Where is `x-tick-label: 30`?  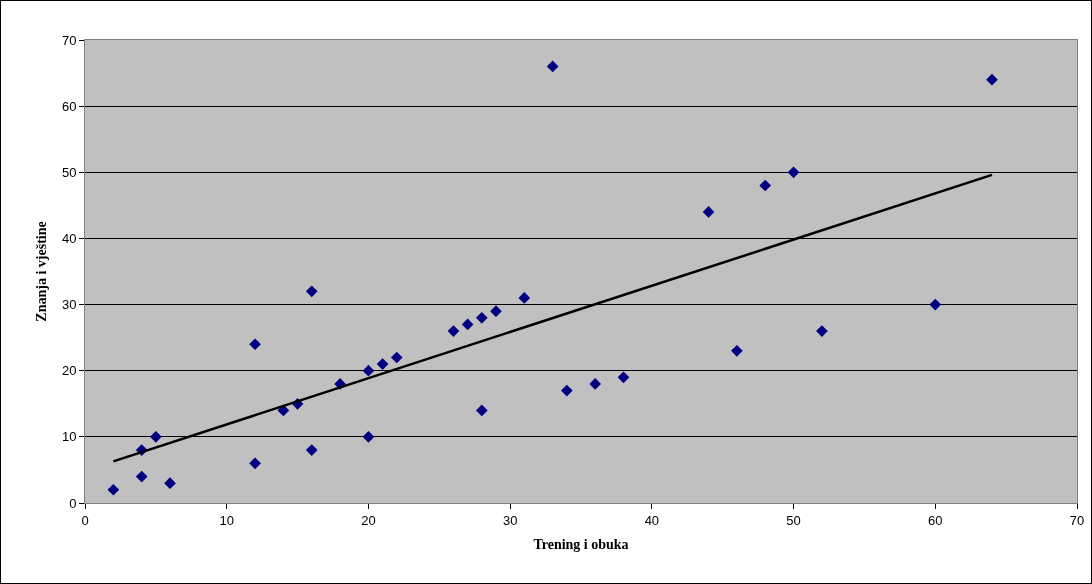 x-tick-label: 30 is located at coordinates (510, 520).